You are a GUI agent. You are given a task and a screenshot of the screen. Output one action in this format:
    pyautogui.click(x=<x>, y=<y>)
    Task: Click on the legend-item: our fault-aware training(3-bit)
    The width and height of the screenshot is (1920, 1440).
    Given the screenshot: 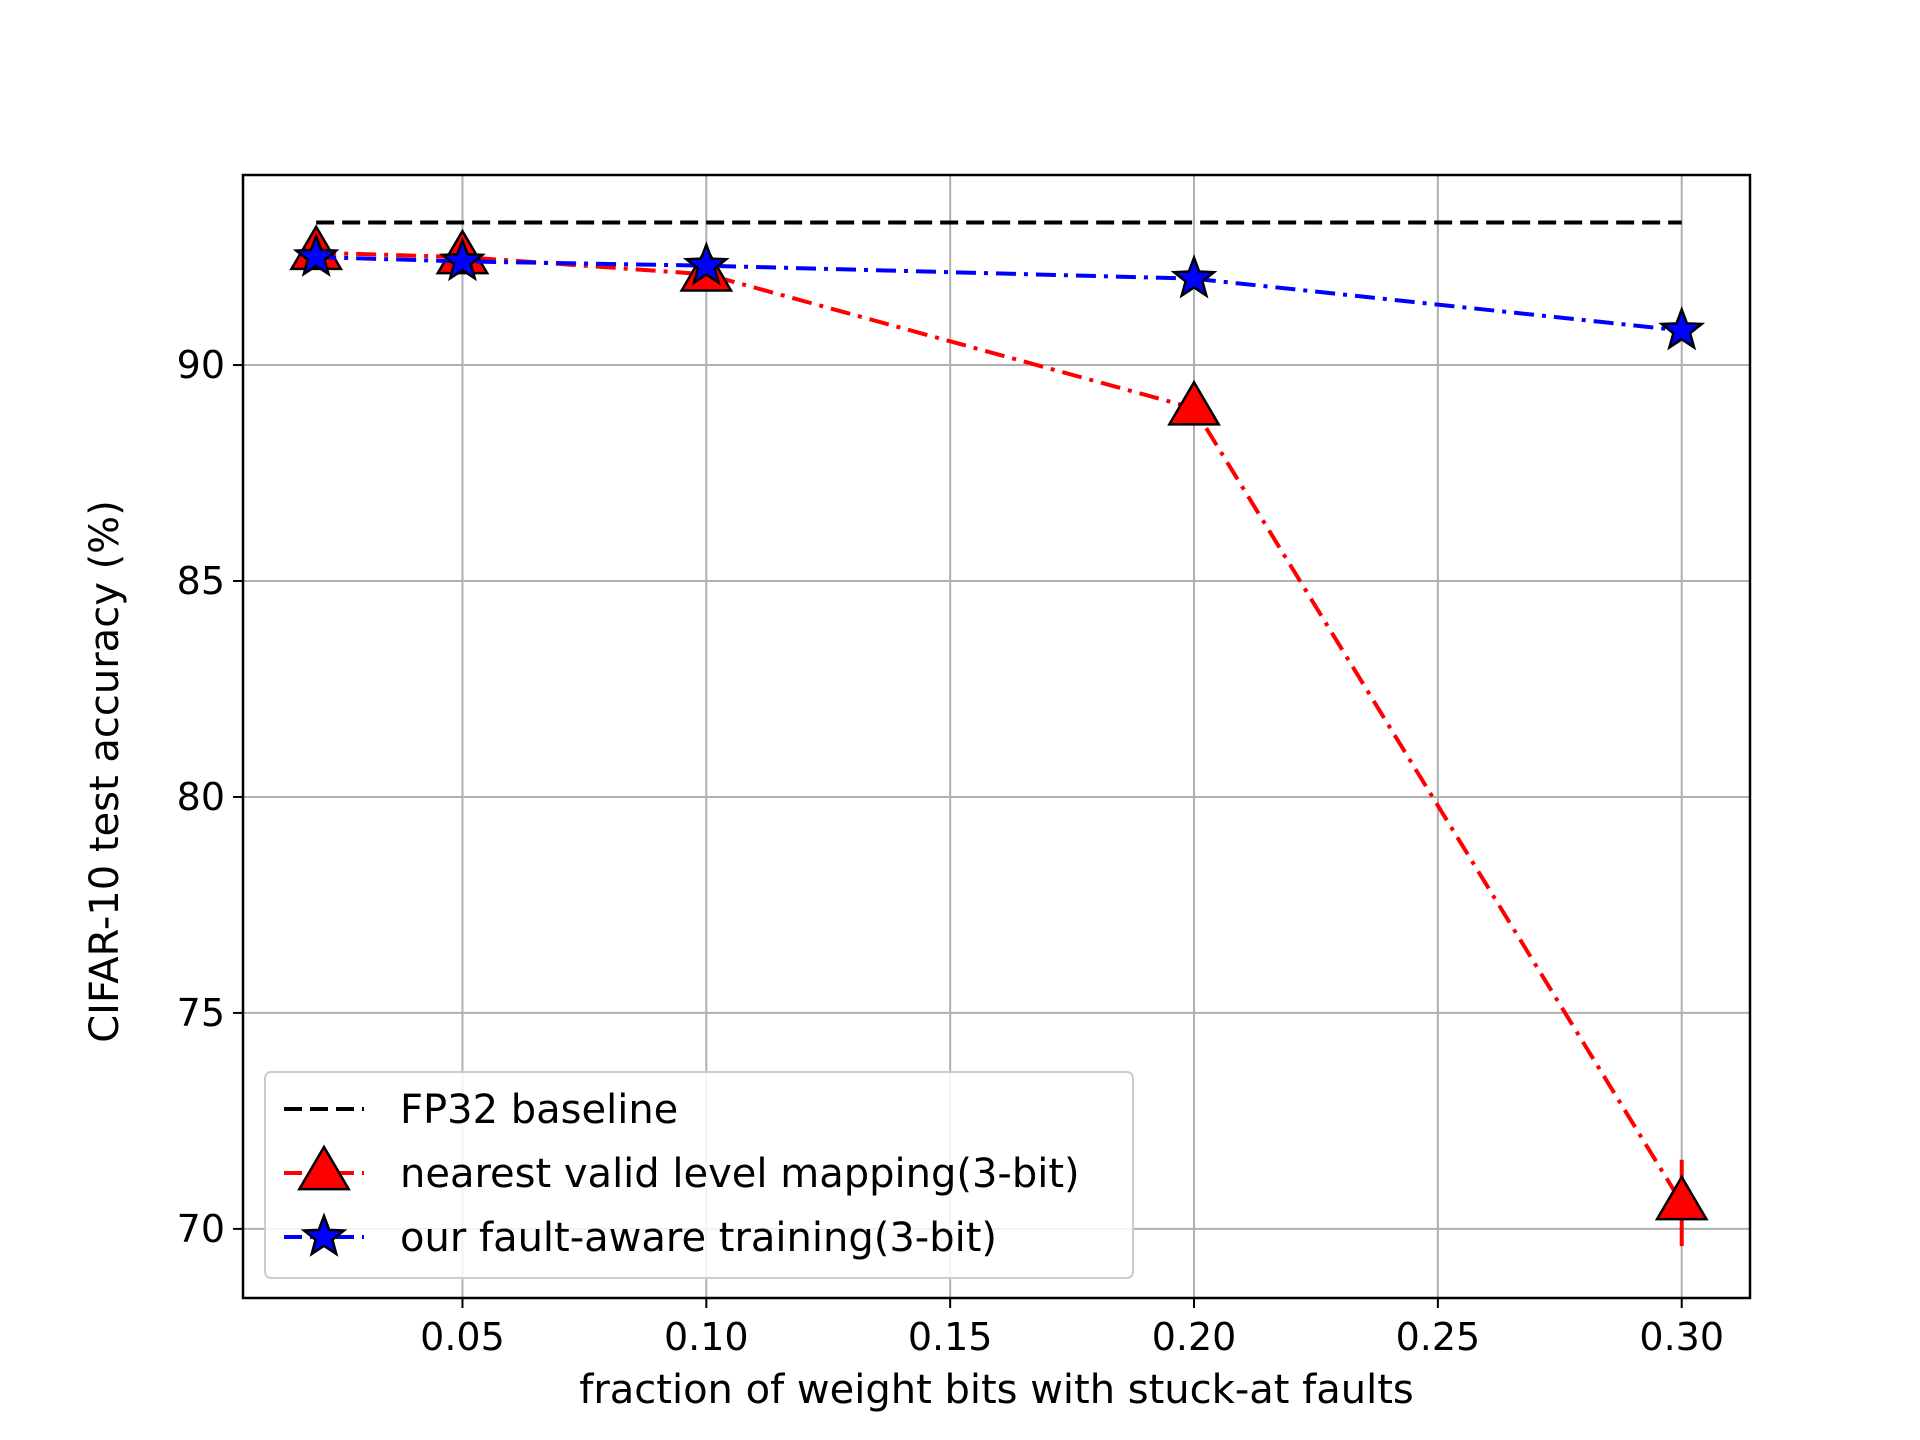 What is the action you would take?
    pyautogui.click(x=640, y=1236)
    